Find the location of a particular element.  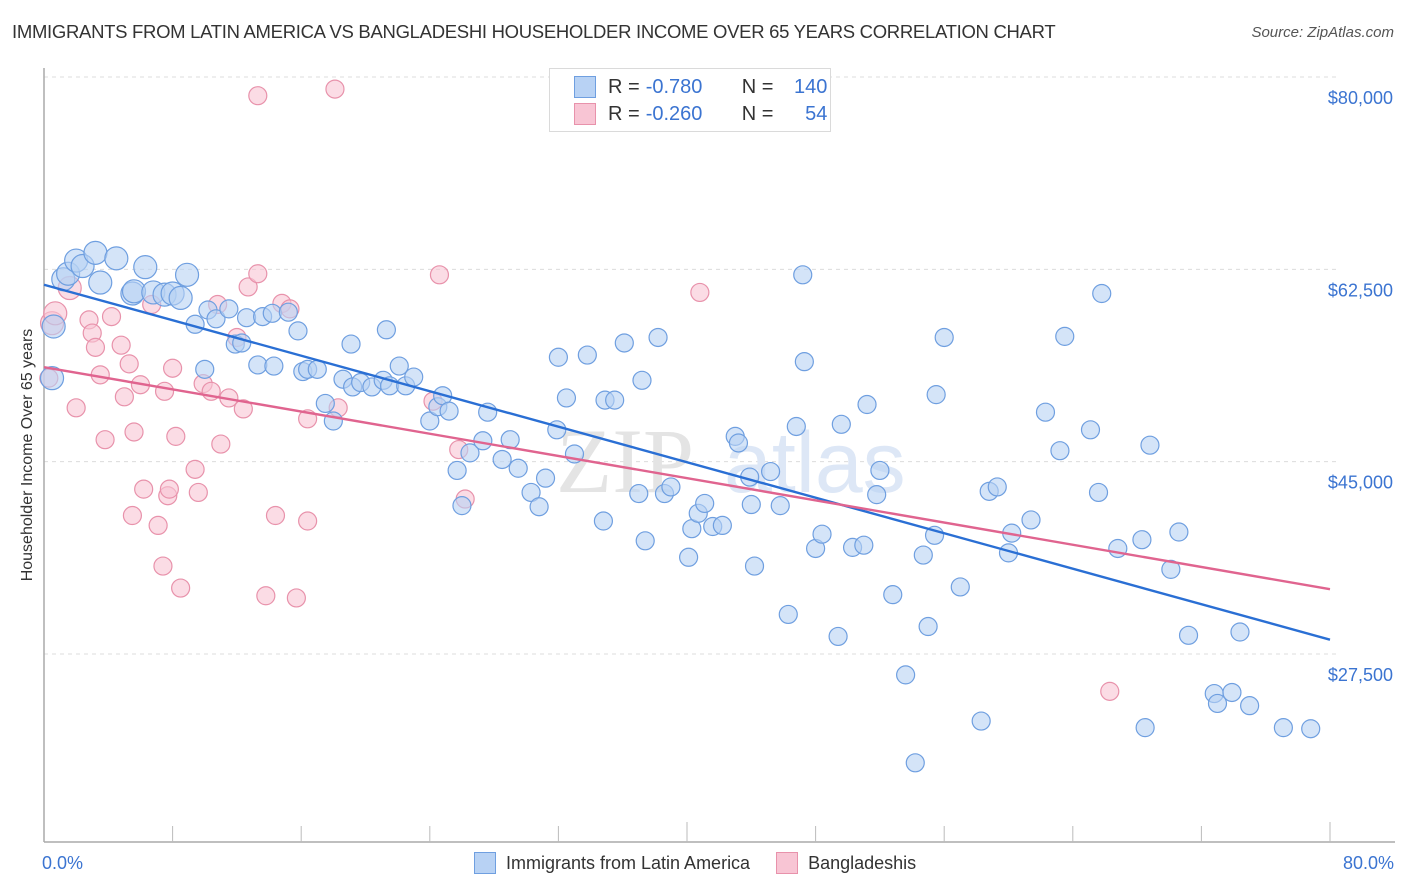

legend-row-latin-america: R = -0.780 N = 140 is located at coordinates (700, 87).